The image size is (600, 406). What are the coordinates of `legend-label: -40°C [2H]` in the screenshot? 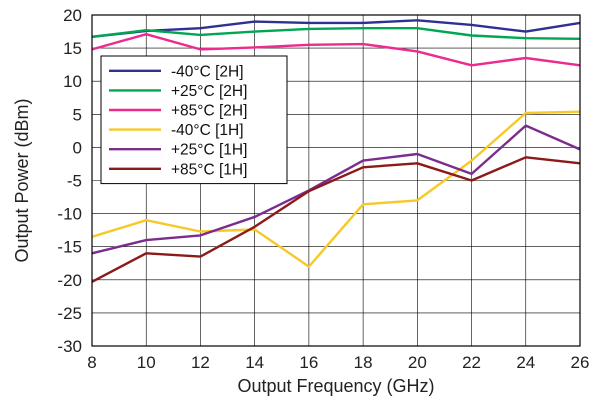 It's located at (207, 71).